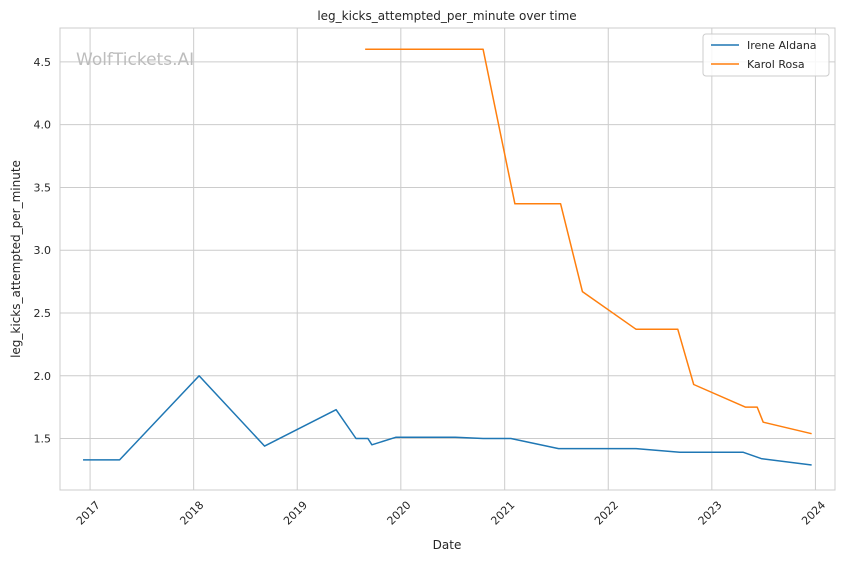  Describe the element at coordinates (43, 62) in the screenshot. I see `y-tick-label: 4.5` at that location.